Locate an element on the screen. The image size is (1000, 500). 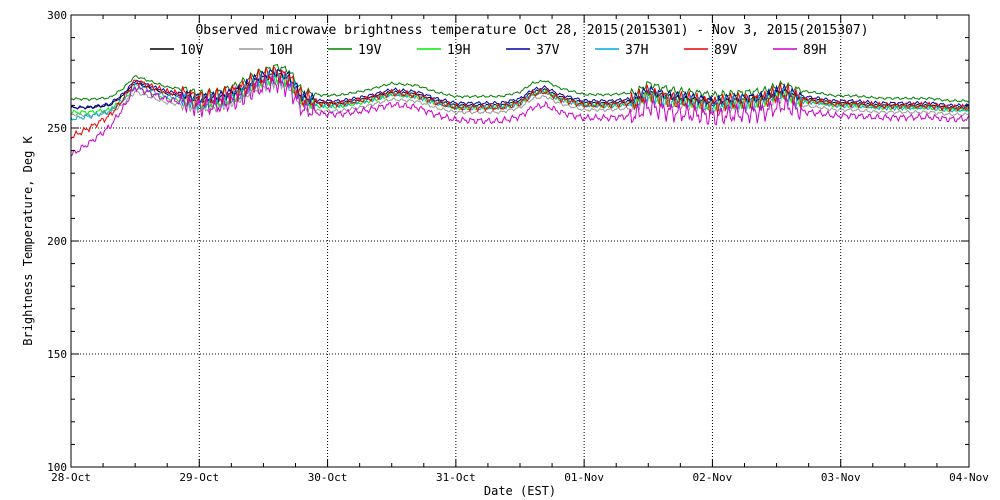
x-tick-label: 31-Oct is located at coordinates (456, 477).